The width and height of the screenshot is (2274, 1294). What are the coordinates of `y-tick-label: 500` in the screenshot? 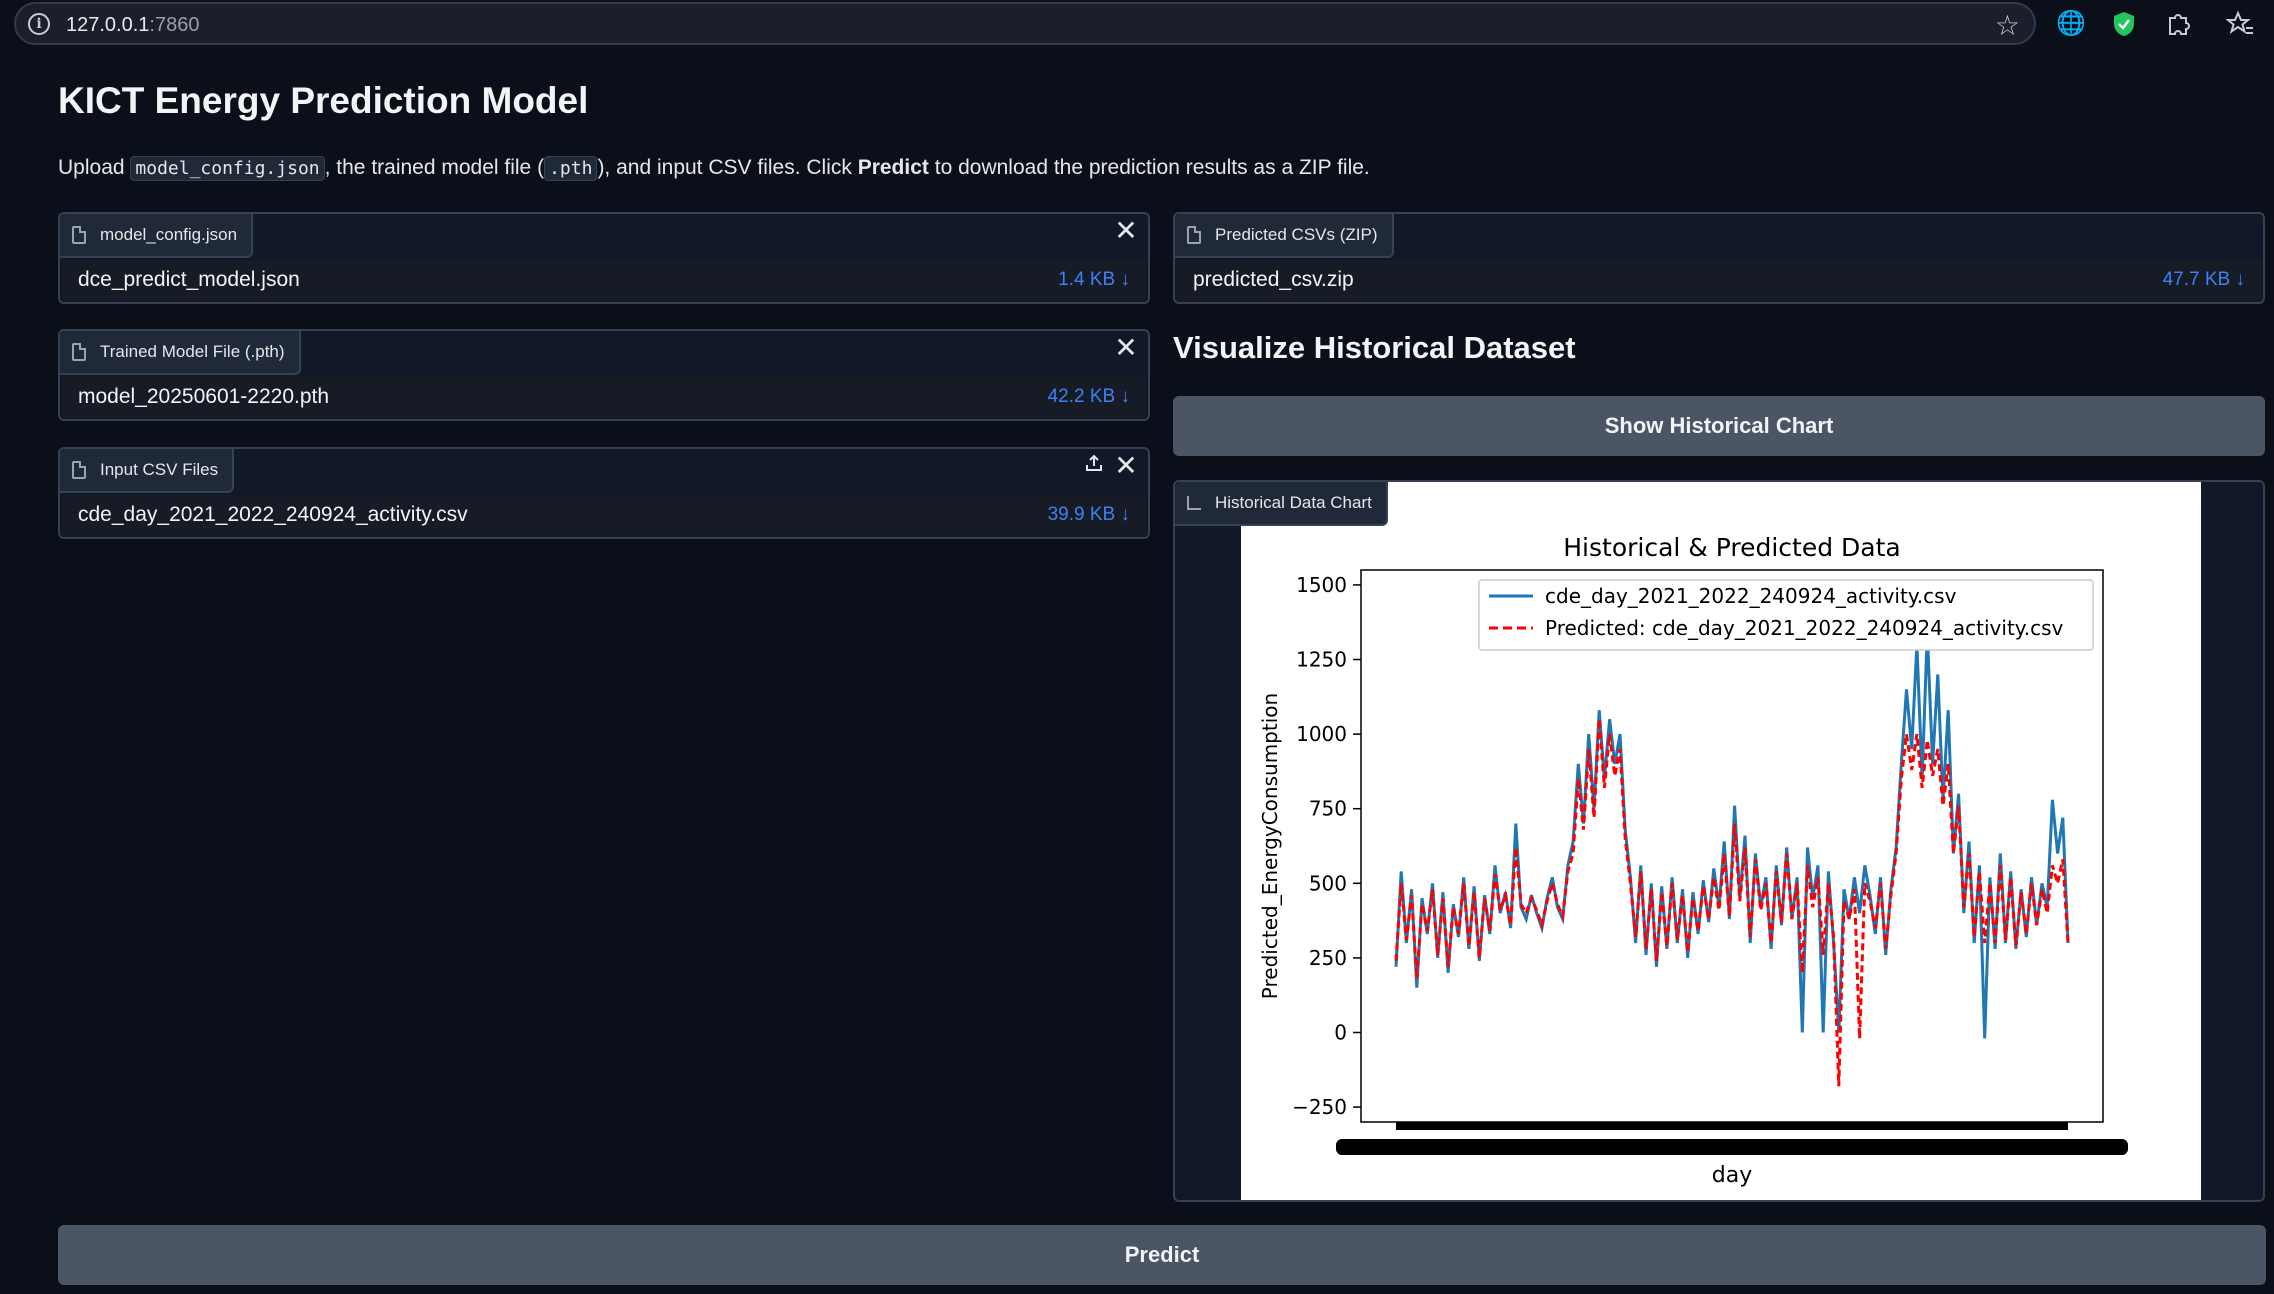 It's located at (1328, 883).